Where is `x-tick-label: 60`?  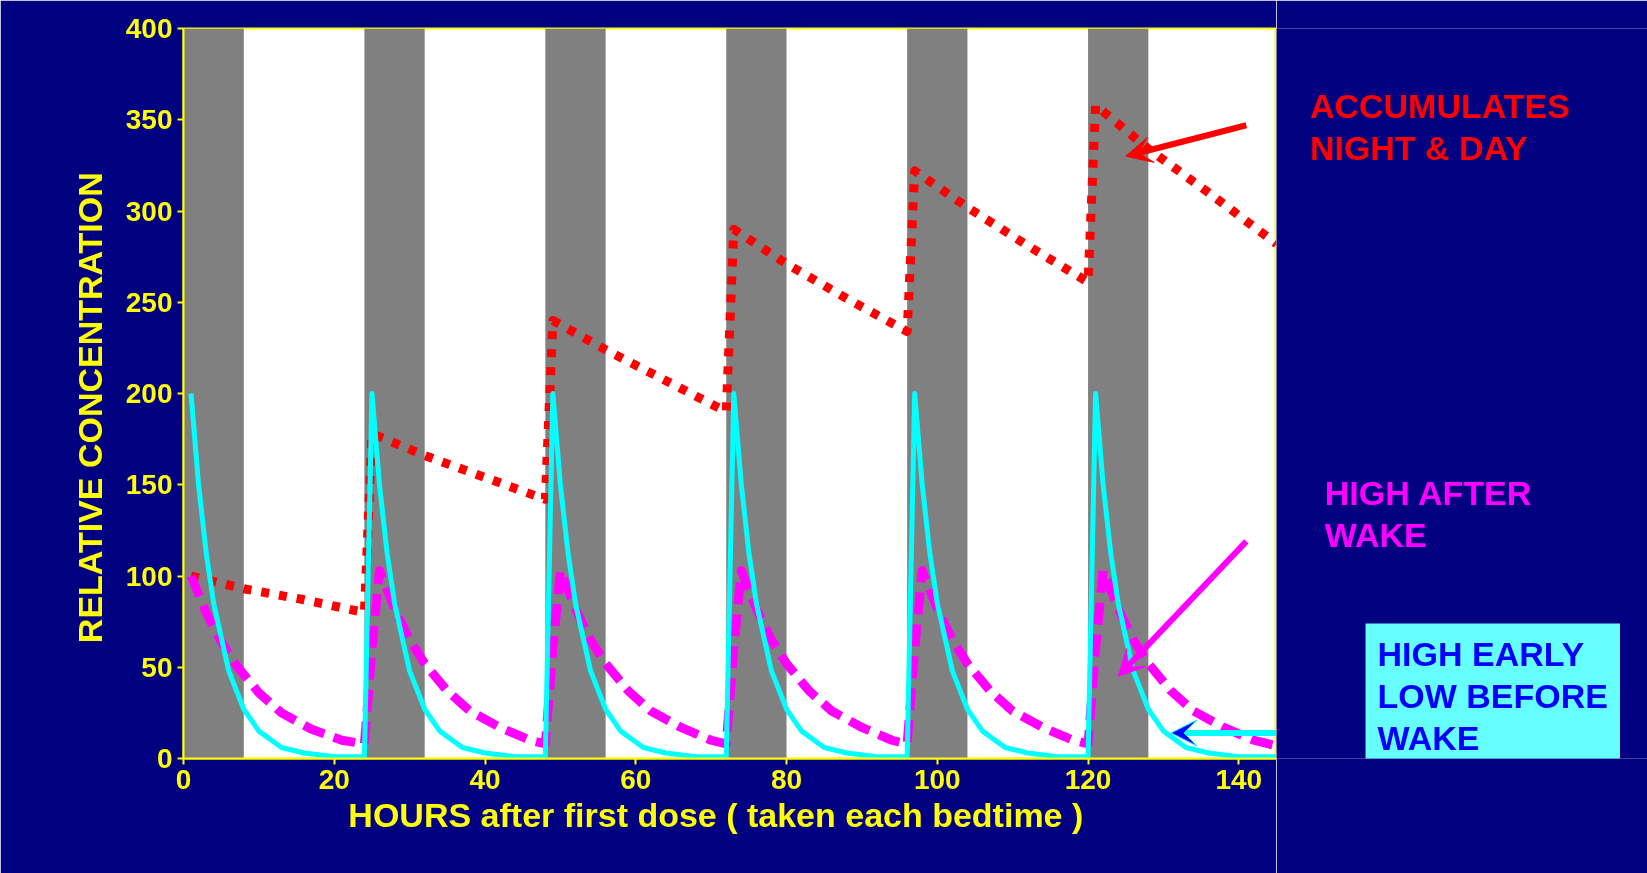 x-tick-label: 60 is located at coordinates (636, 779).